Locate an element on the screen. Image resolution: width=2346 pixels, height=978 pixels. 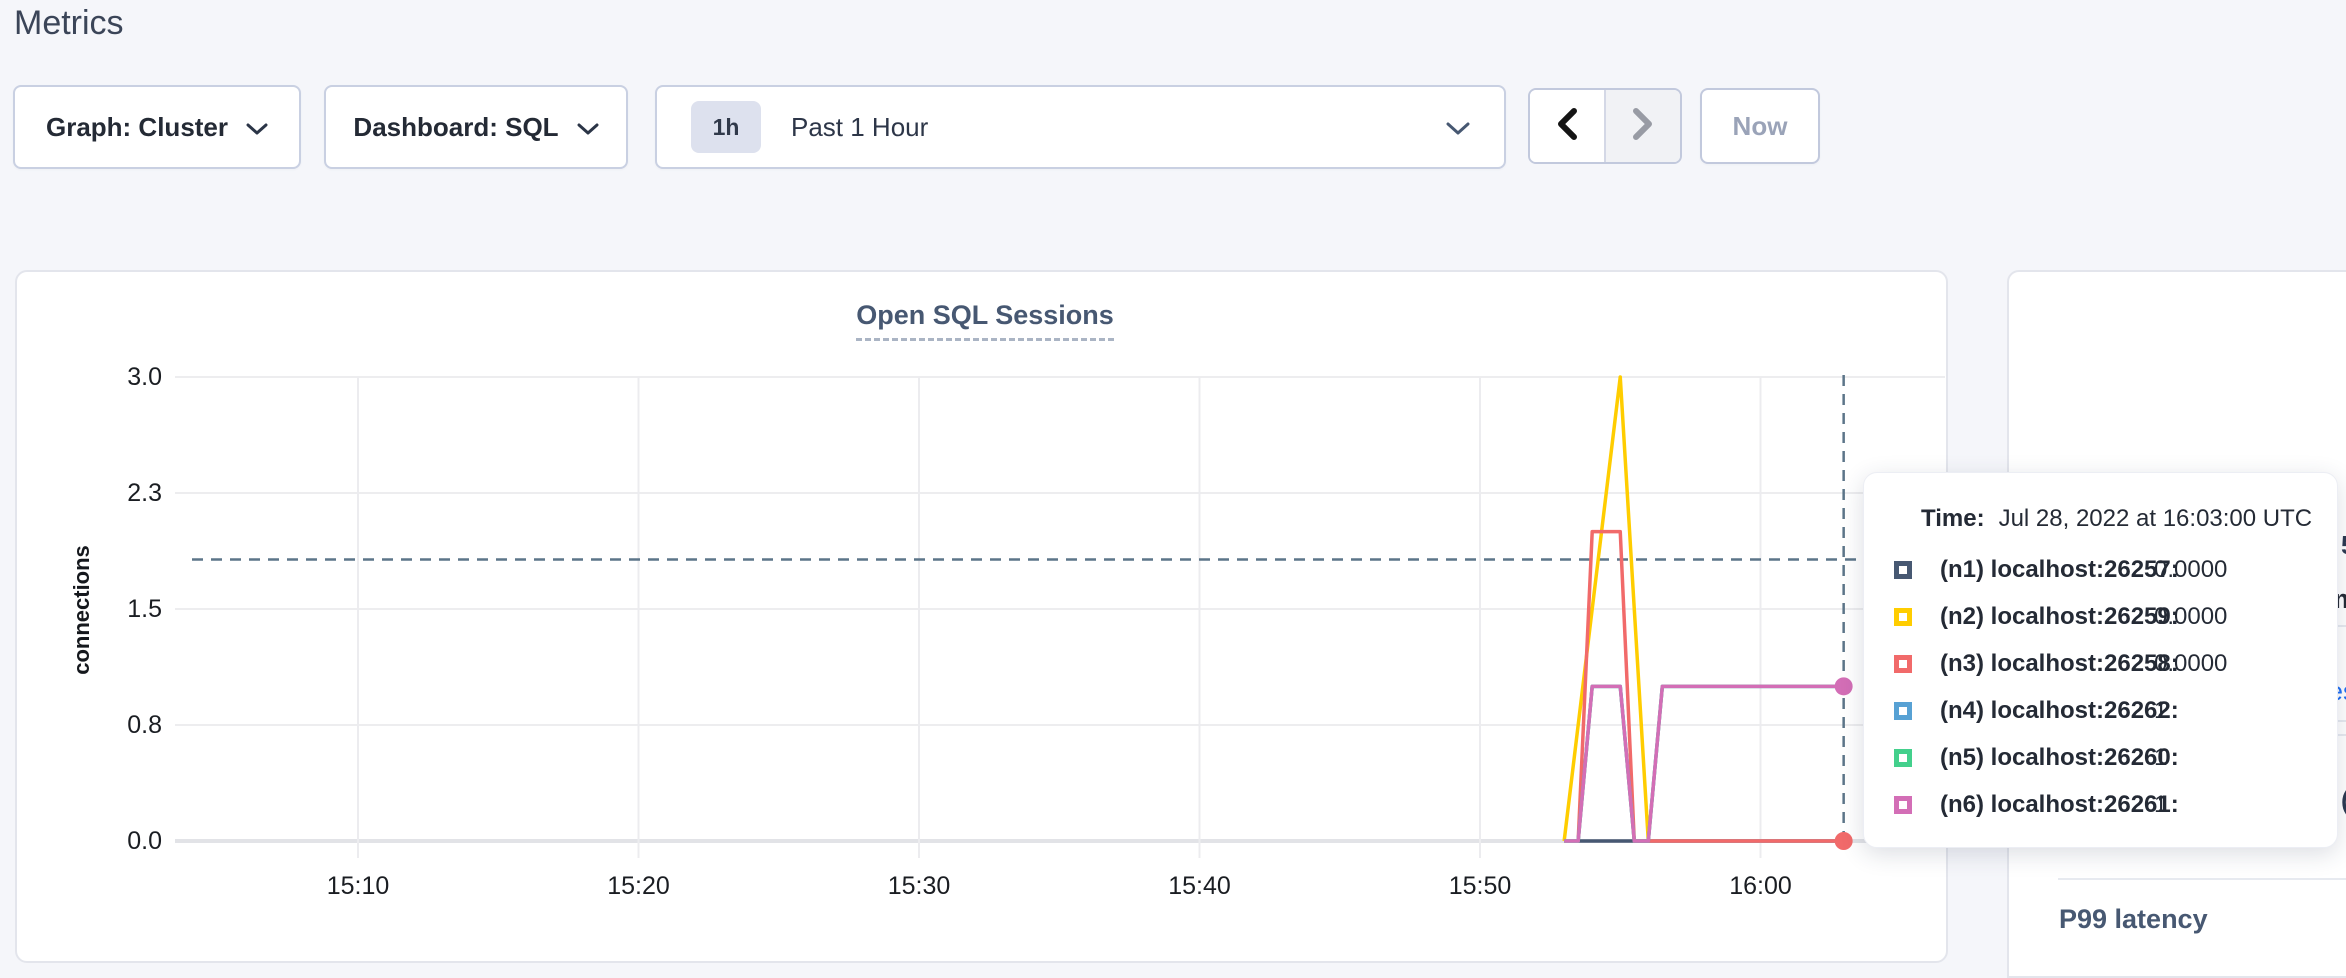
dashboard-dropdown-label: Dashboard: SQL is located at coordinates (456, 126).